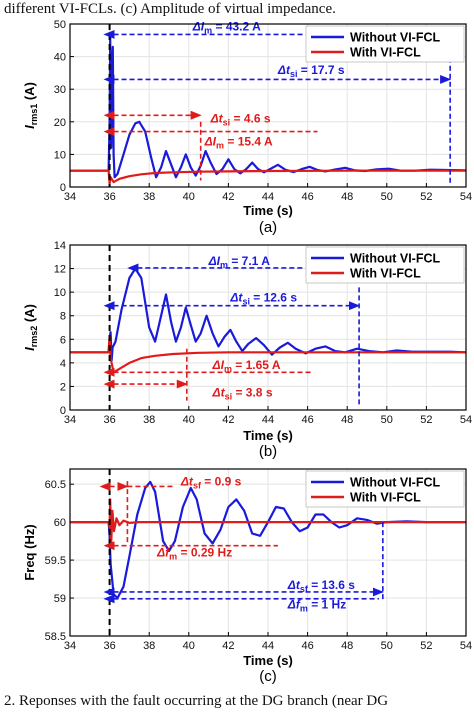 The height and width of the screenshot is (715, 474). I want to click on y-tick-label: 14, so click(60, 246).